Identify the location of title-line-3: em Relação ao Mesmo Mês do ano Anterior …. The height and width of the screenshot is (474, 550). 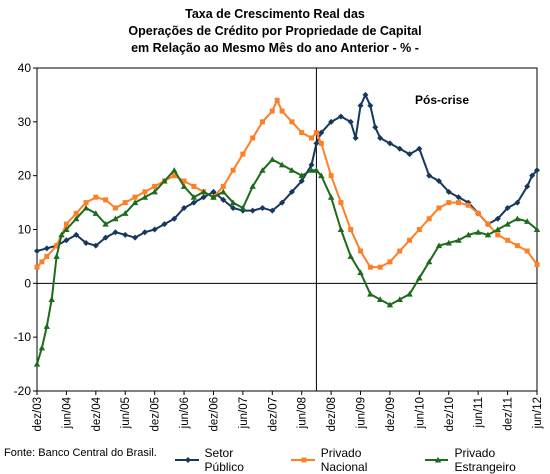
(275, 48).